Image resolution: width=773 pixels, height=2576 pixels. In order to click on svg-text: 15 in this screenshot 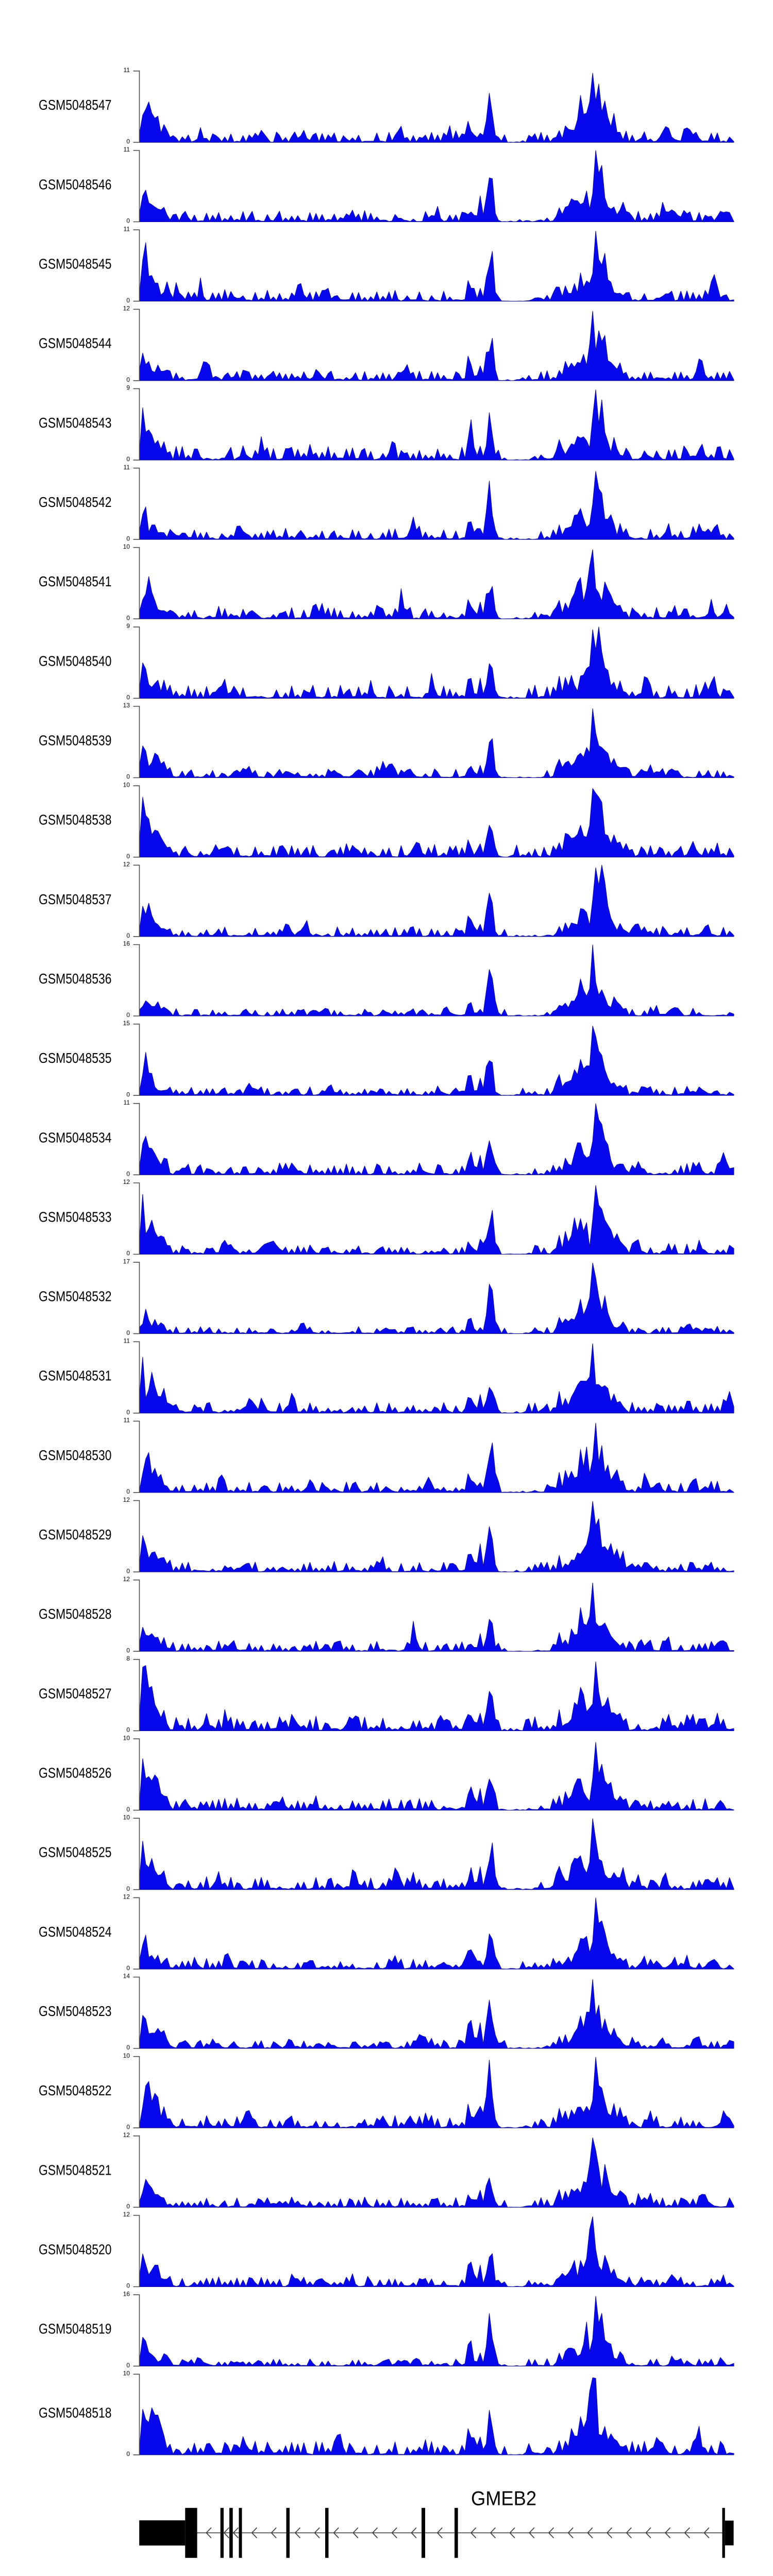, I will do `click(126, 1023)`.